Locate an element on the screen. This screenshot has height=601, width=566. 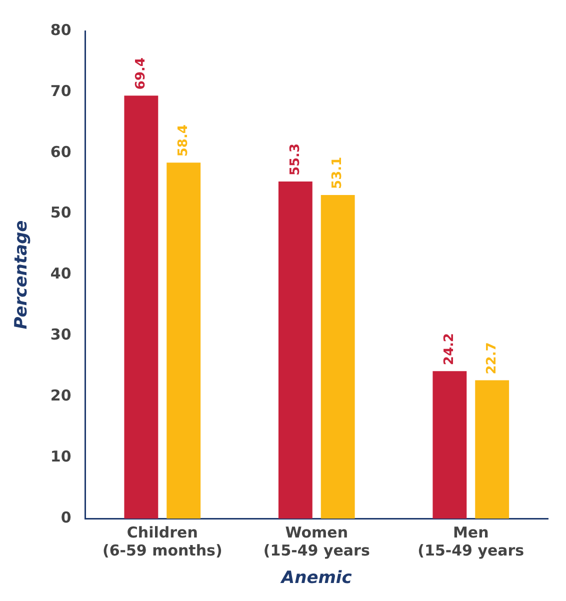
data-label: 55.3 is located at coordinates (295, 159).